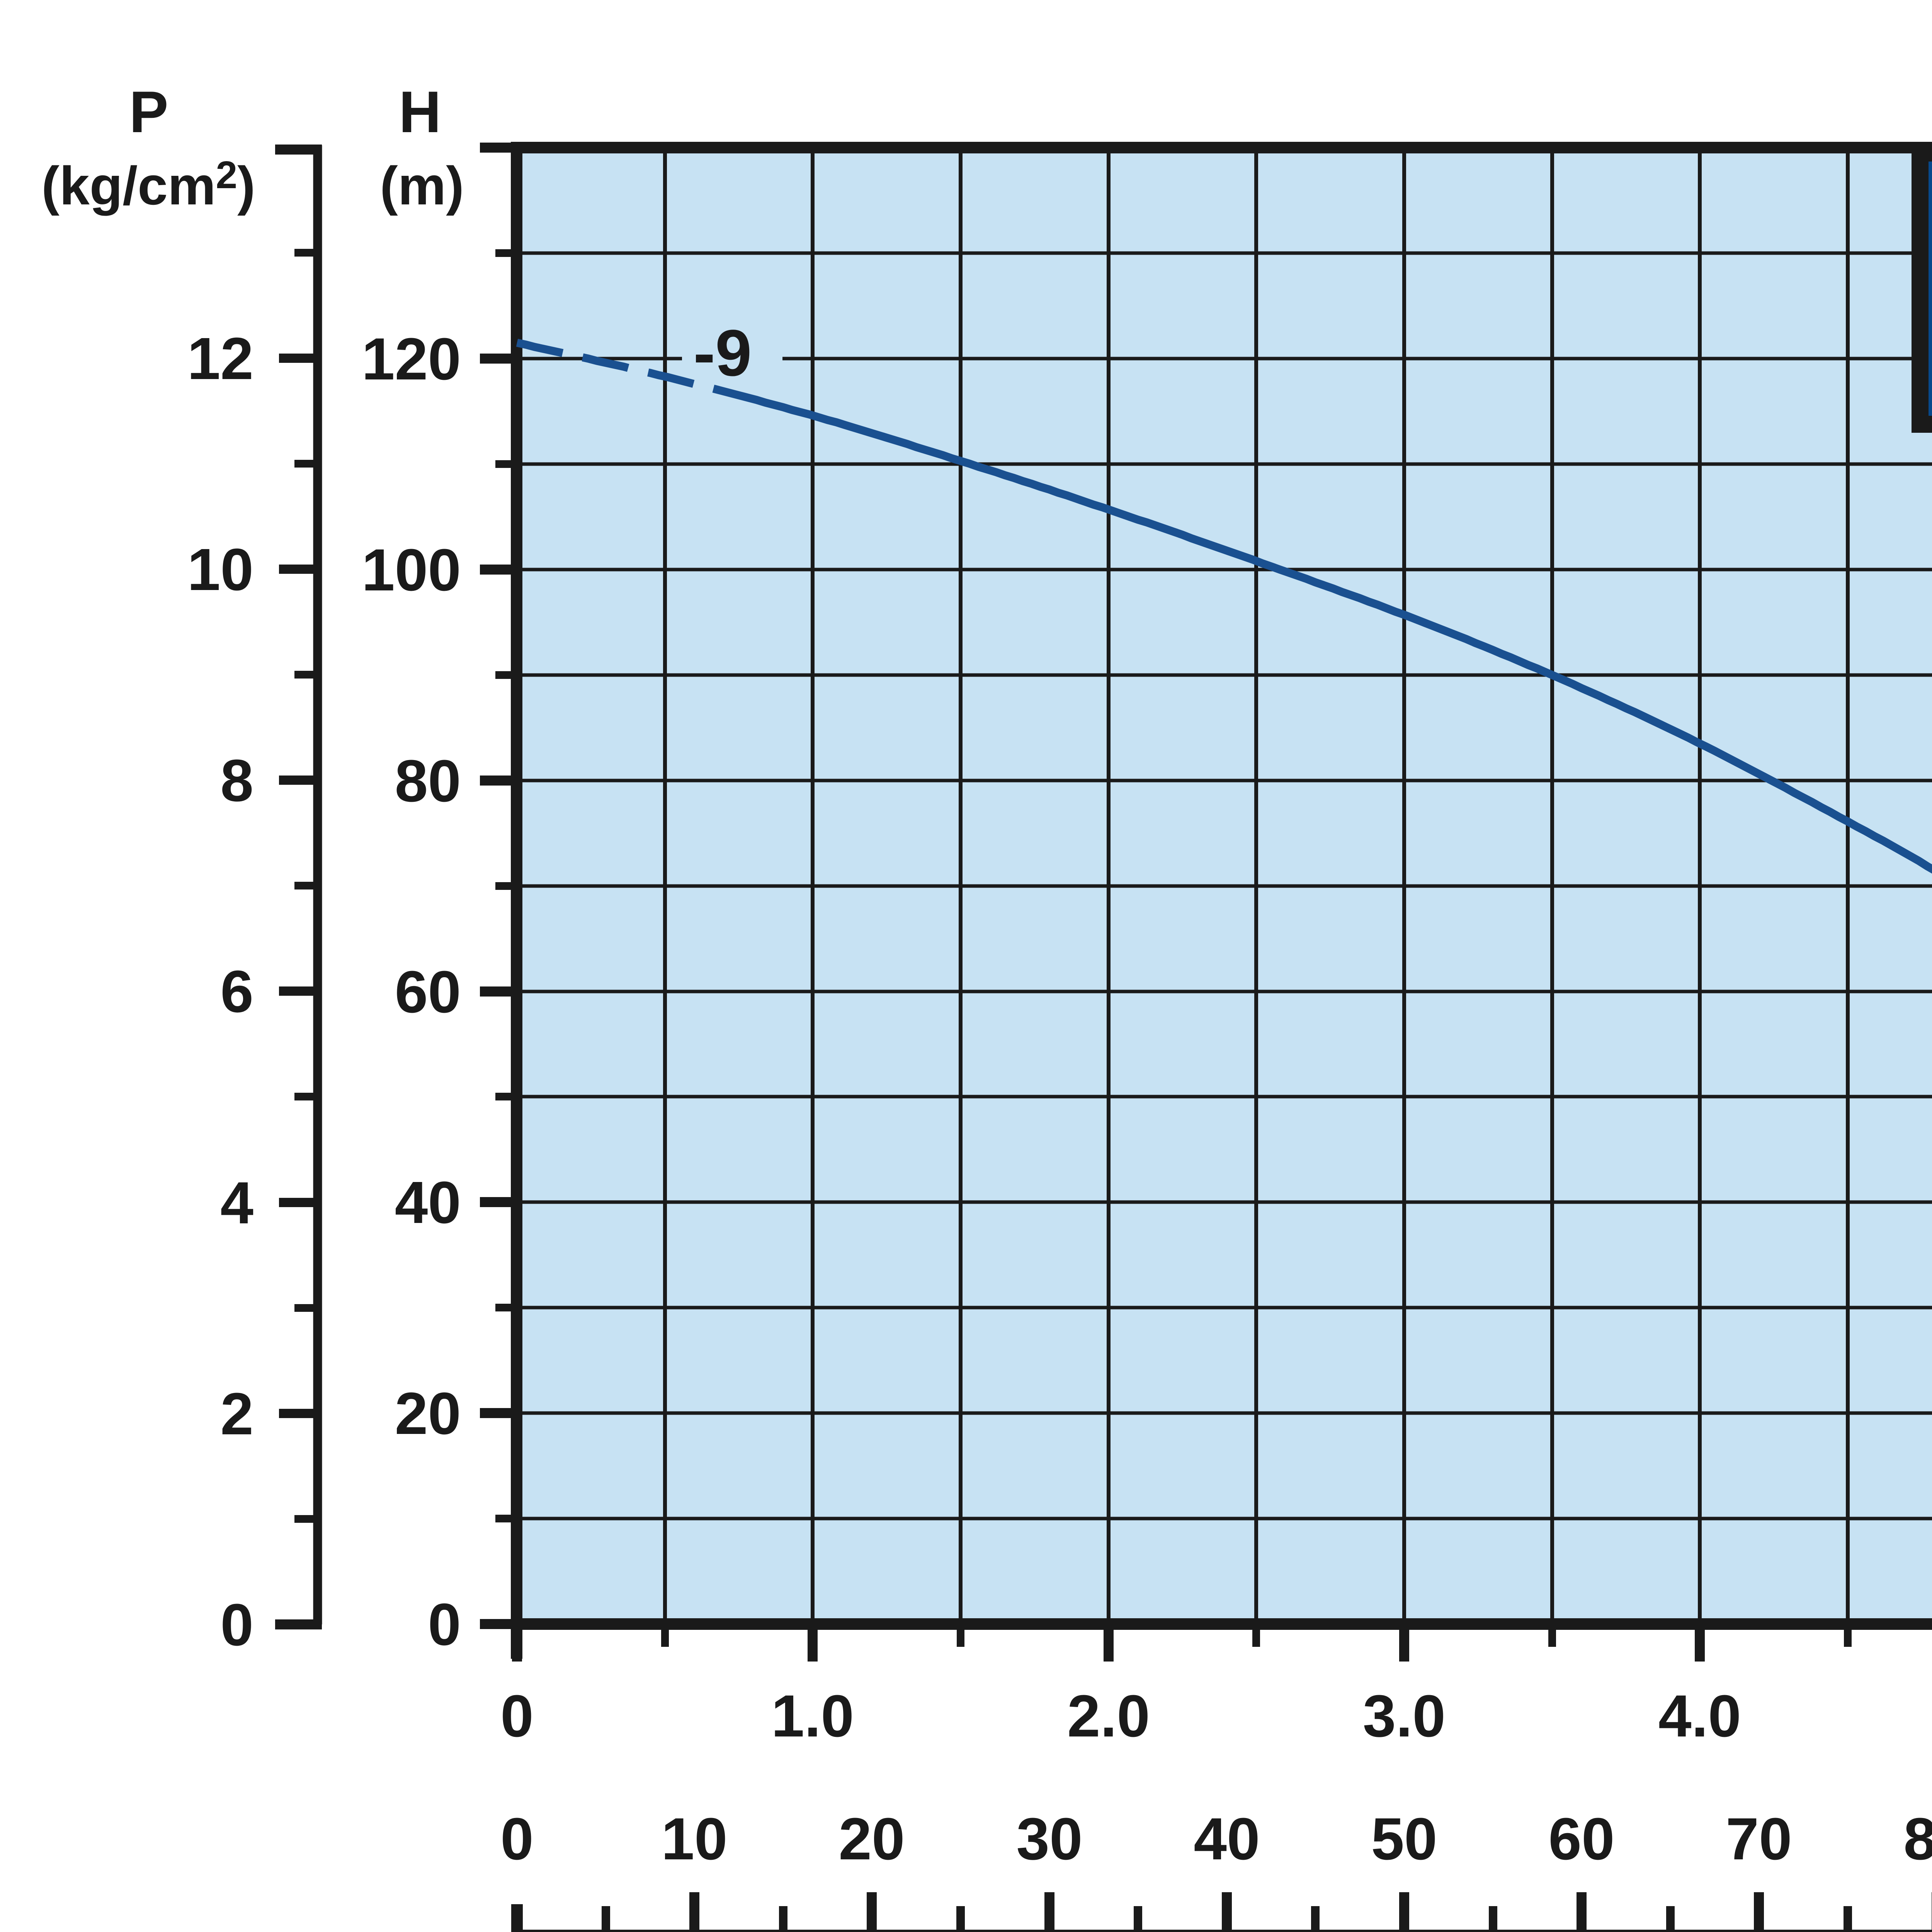 This screenshot has width=1932, height=1932. Describe the element at coordinates (237, 780) in the screenshot. I see `svg-text: 8` at that location.